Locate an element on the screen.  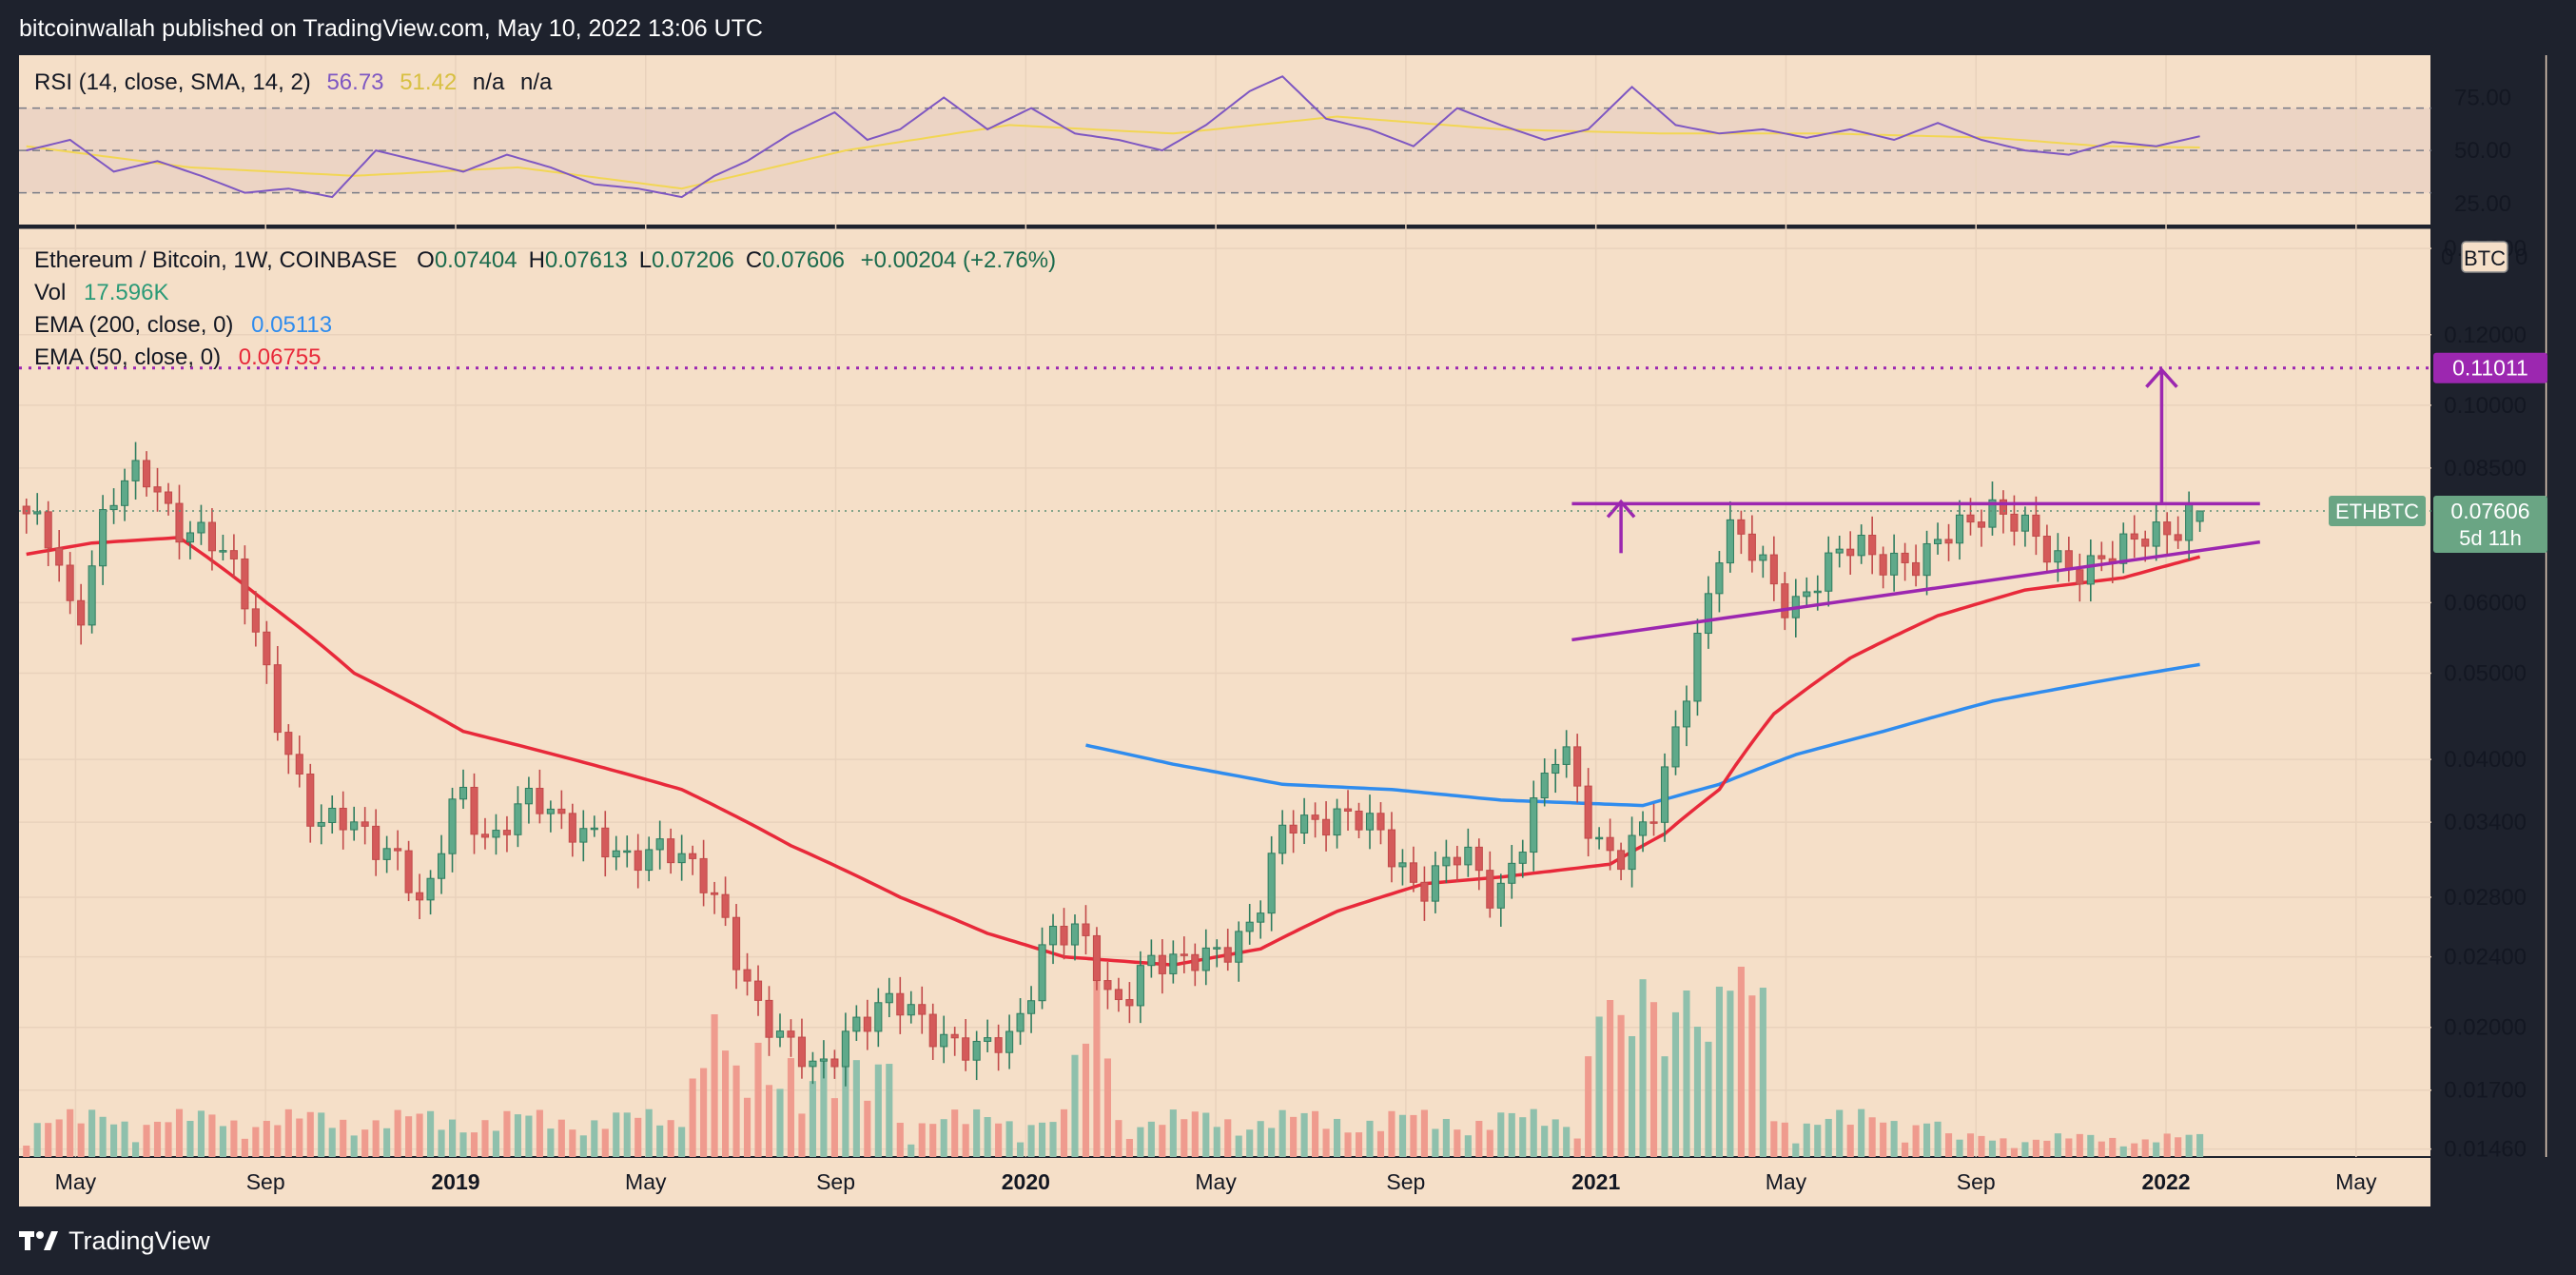
time-tick-label: Sep is located at coordinates (836, 1181).